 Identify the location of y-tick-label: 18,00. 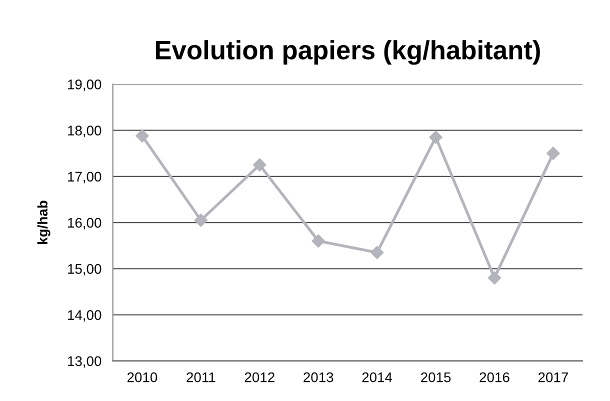
(85, 132).